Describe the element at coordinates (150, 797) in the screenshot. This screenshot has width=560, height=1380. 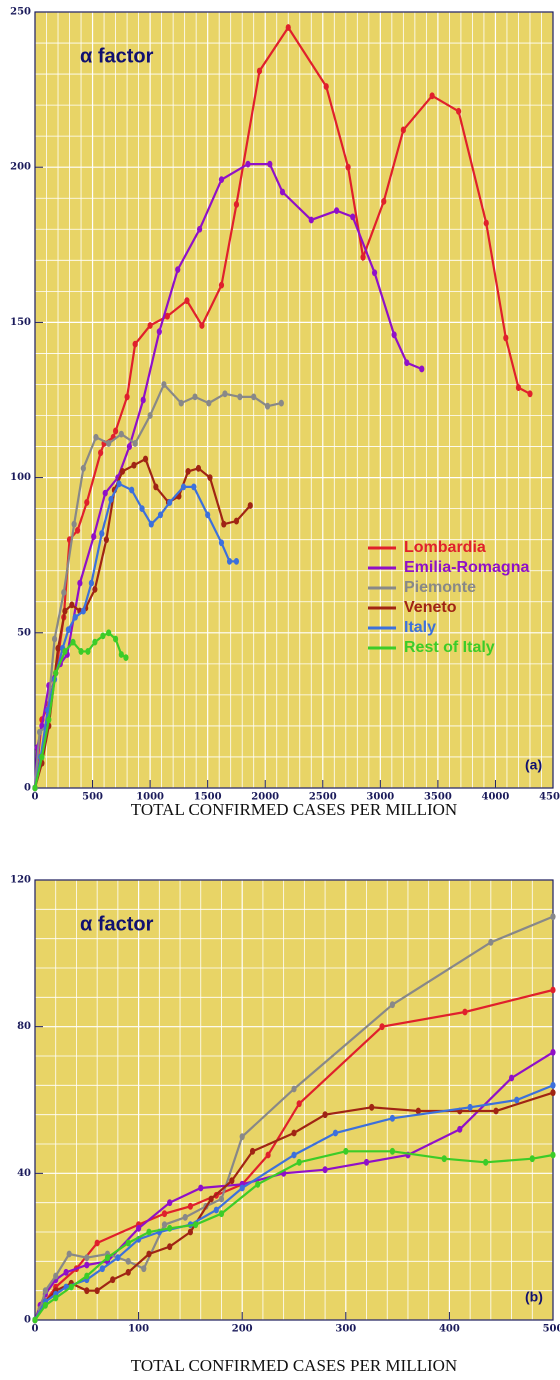
I see `x-tick-label: 1000` at that location.